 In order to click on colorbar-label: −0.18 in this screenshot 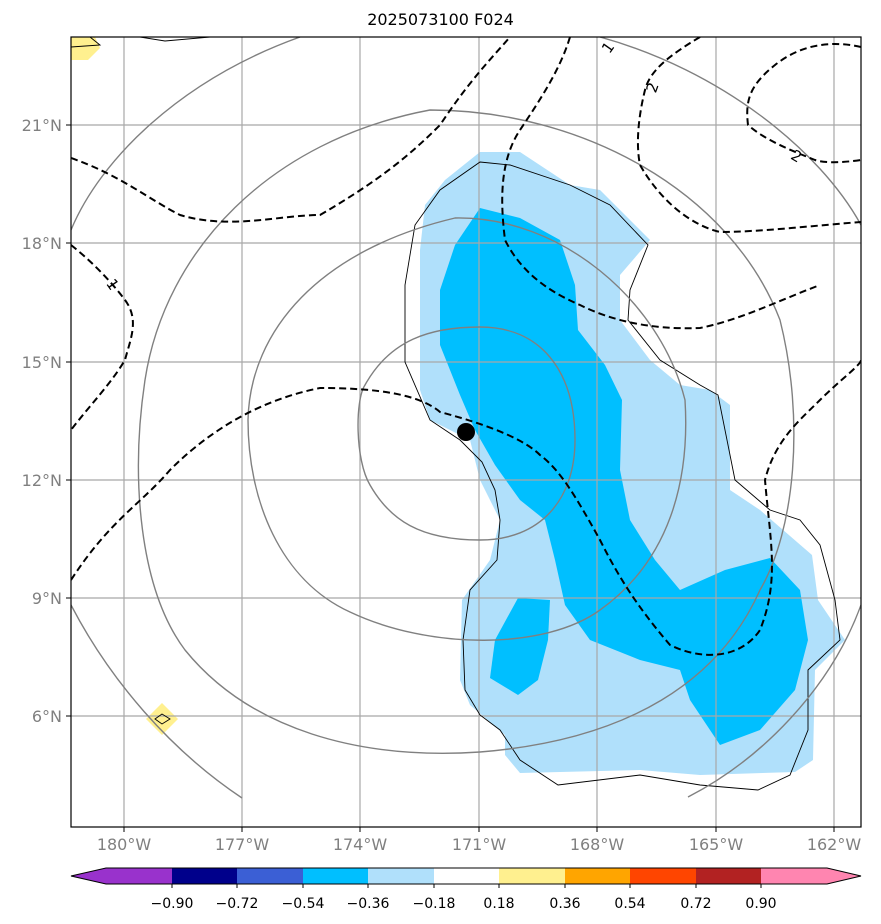, I will do `click(434, 904)`.